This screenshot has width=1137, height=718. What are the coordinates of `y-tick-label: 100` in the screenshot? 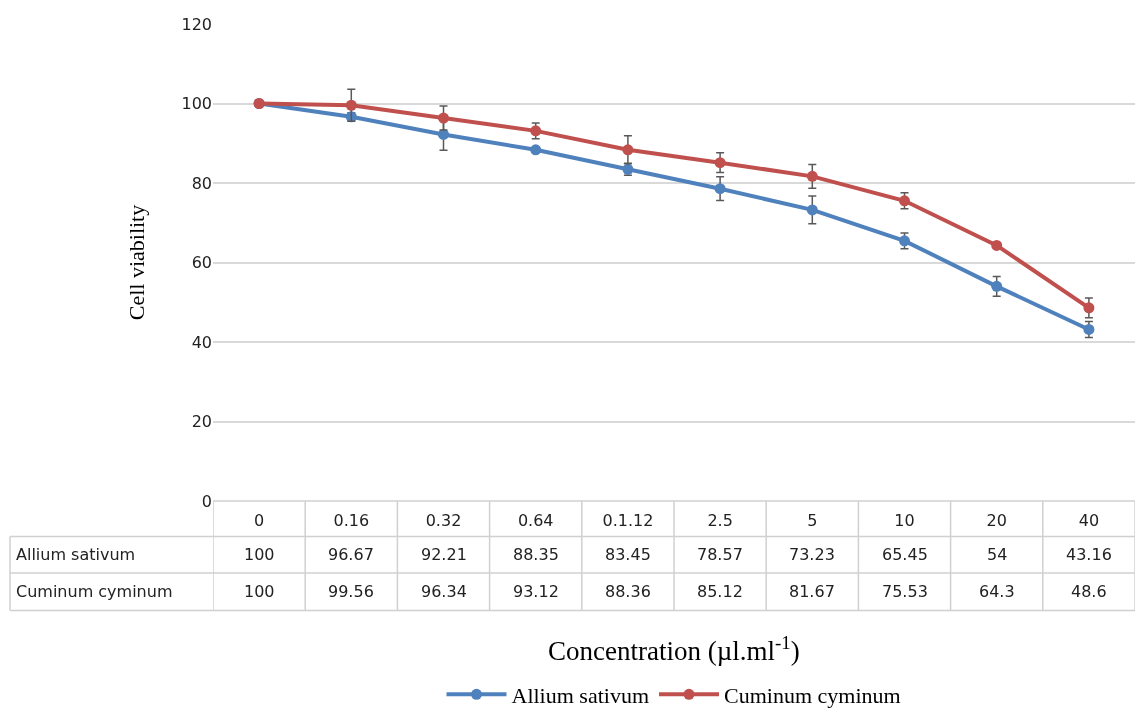 It's located at (196, 104).